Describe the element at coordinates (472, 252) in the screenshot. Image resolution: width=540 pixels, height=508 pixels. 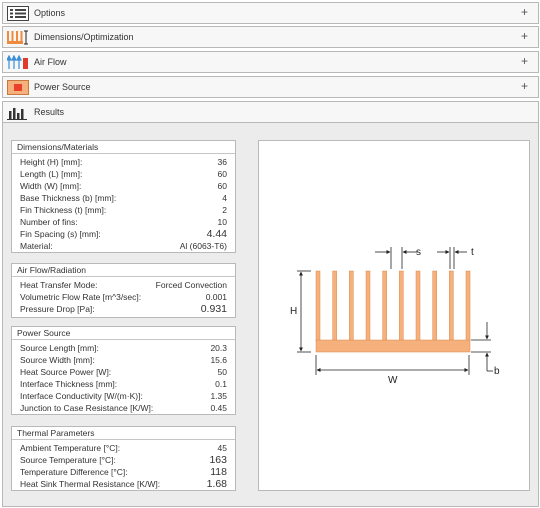
I see `t-label: t` at that location.